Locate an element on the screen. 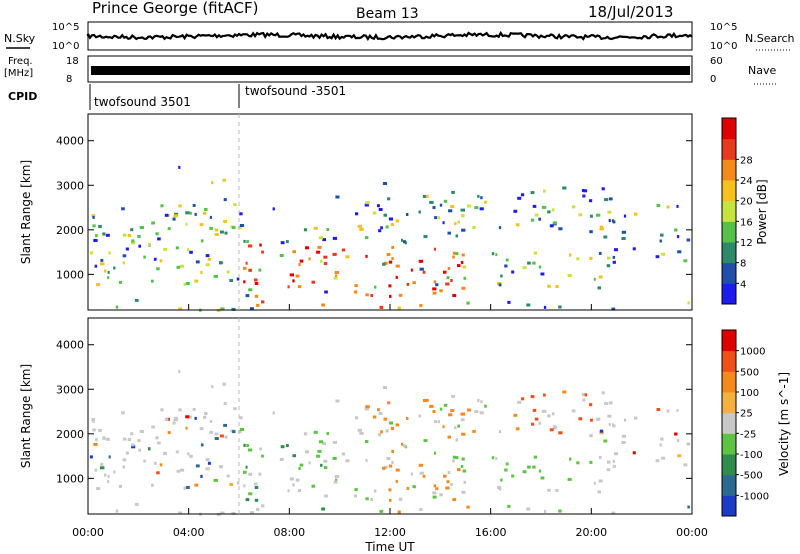 The image size is (800, 554). cpid-segment-2: twofsound -3501 is located at coordinates (295, 91).